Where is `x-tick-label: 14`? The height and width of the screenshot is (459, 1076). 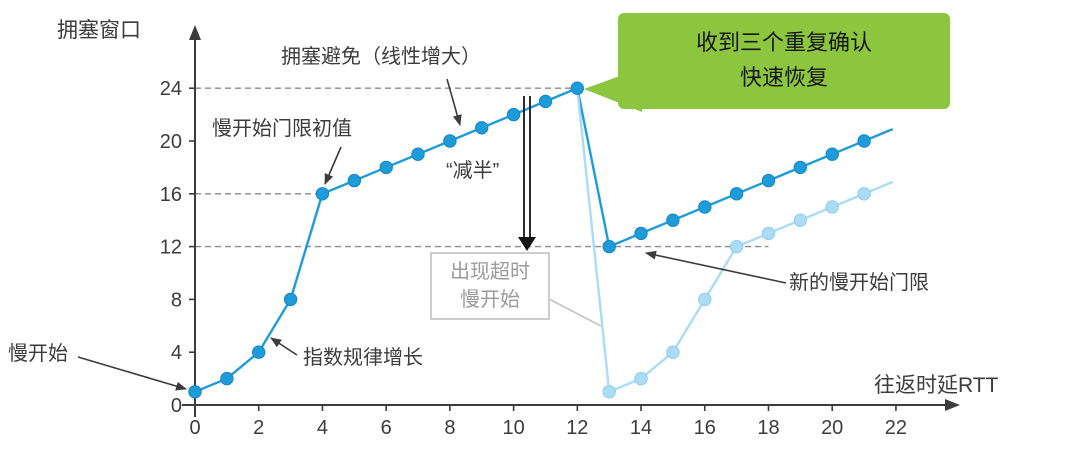
x-tick-label: 14 is located at coordinates (641, 428).